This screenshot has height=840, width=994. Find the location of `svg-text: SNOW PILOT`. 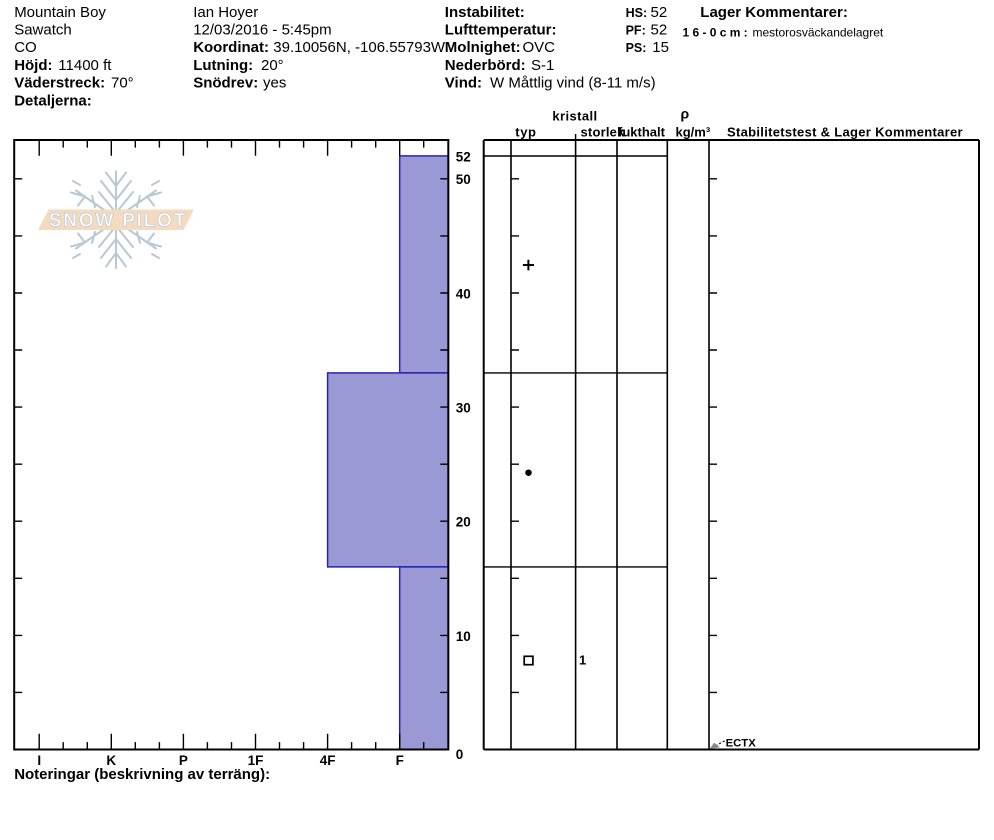

svg-text: SNOW PILOT is located at coordinates (118, 221).